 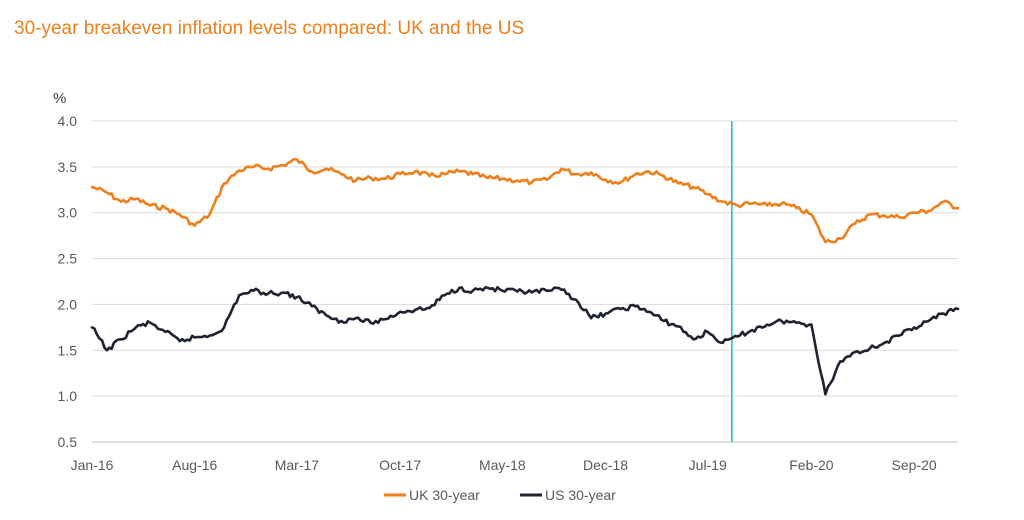 I want to click on x-tick-label: Mar-17, so click(x=297, y=465).